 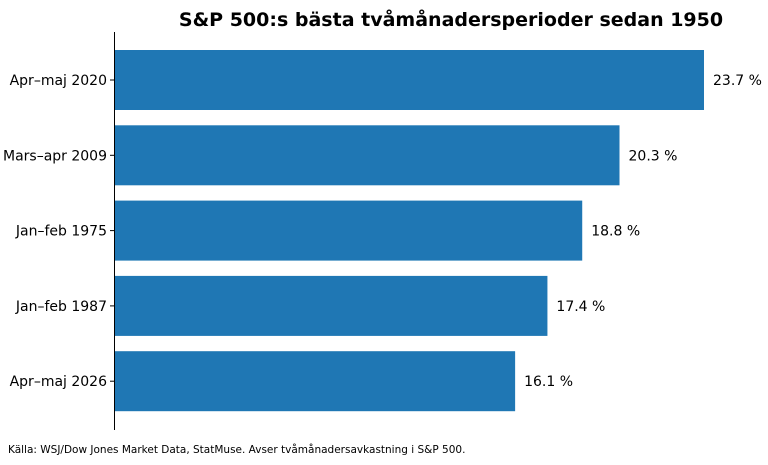 I want to click on value-label-1: 20.3 %, so click(x=653, y=156).